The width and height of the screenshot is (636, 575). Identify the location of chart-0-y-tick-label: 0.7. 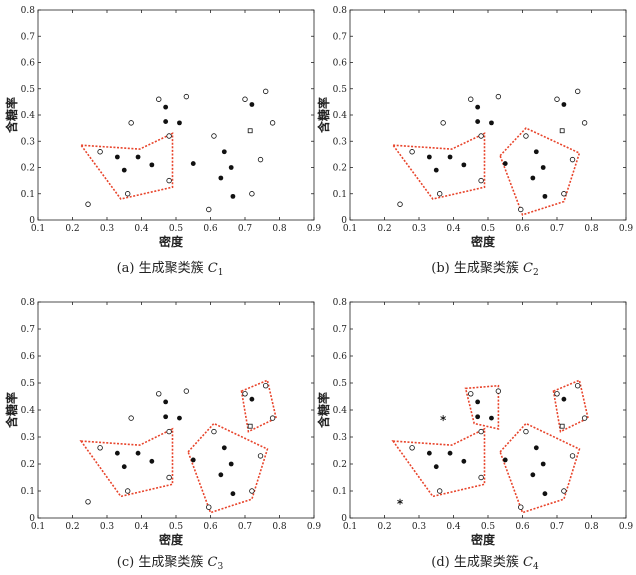
(28, 37).